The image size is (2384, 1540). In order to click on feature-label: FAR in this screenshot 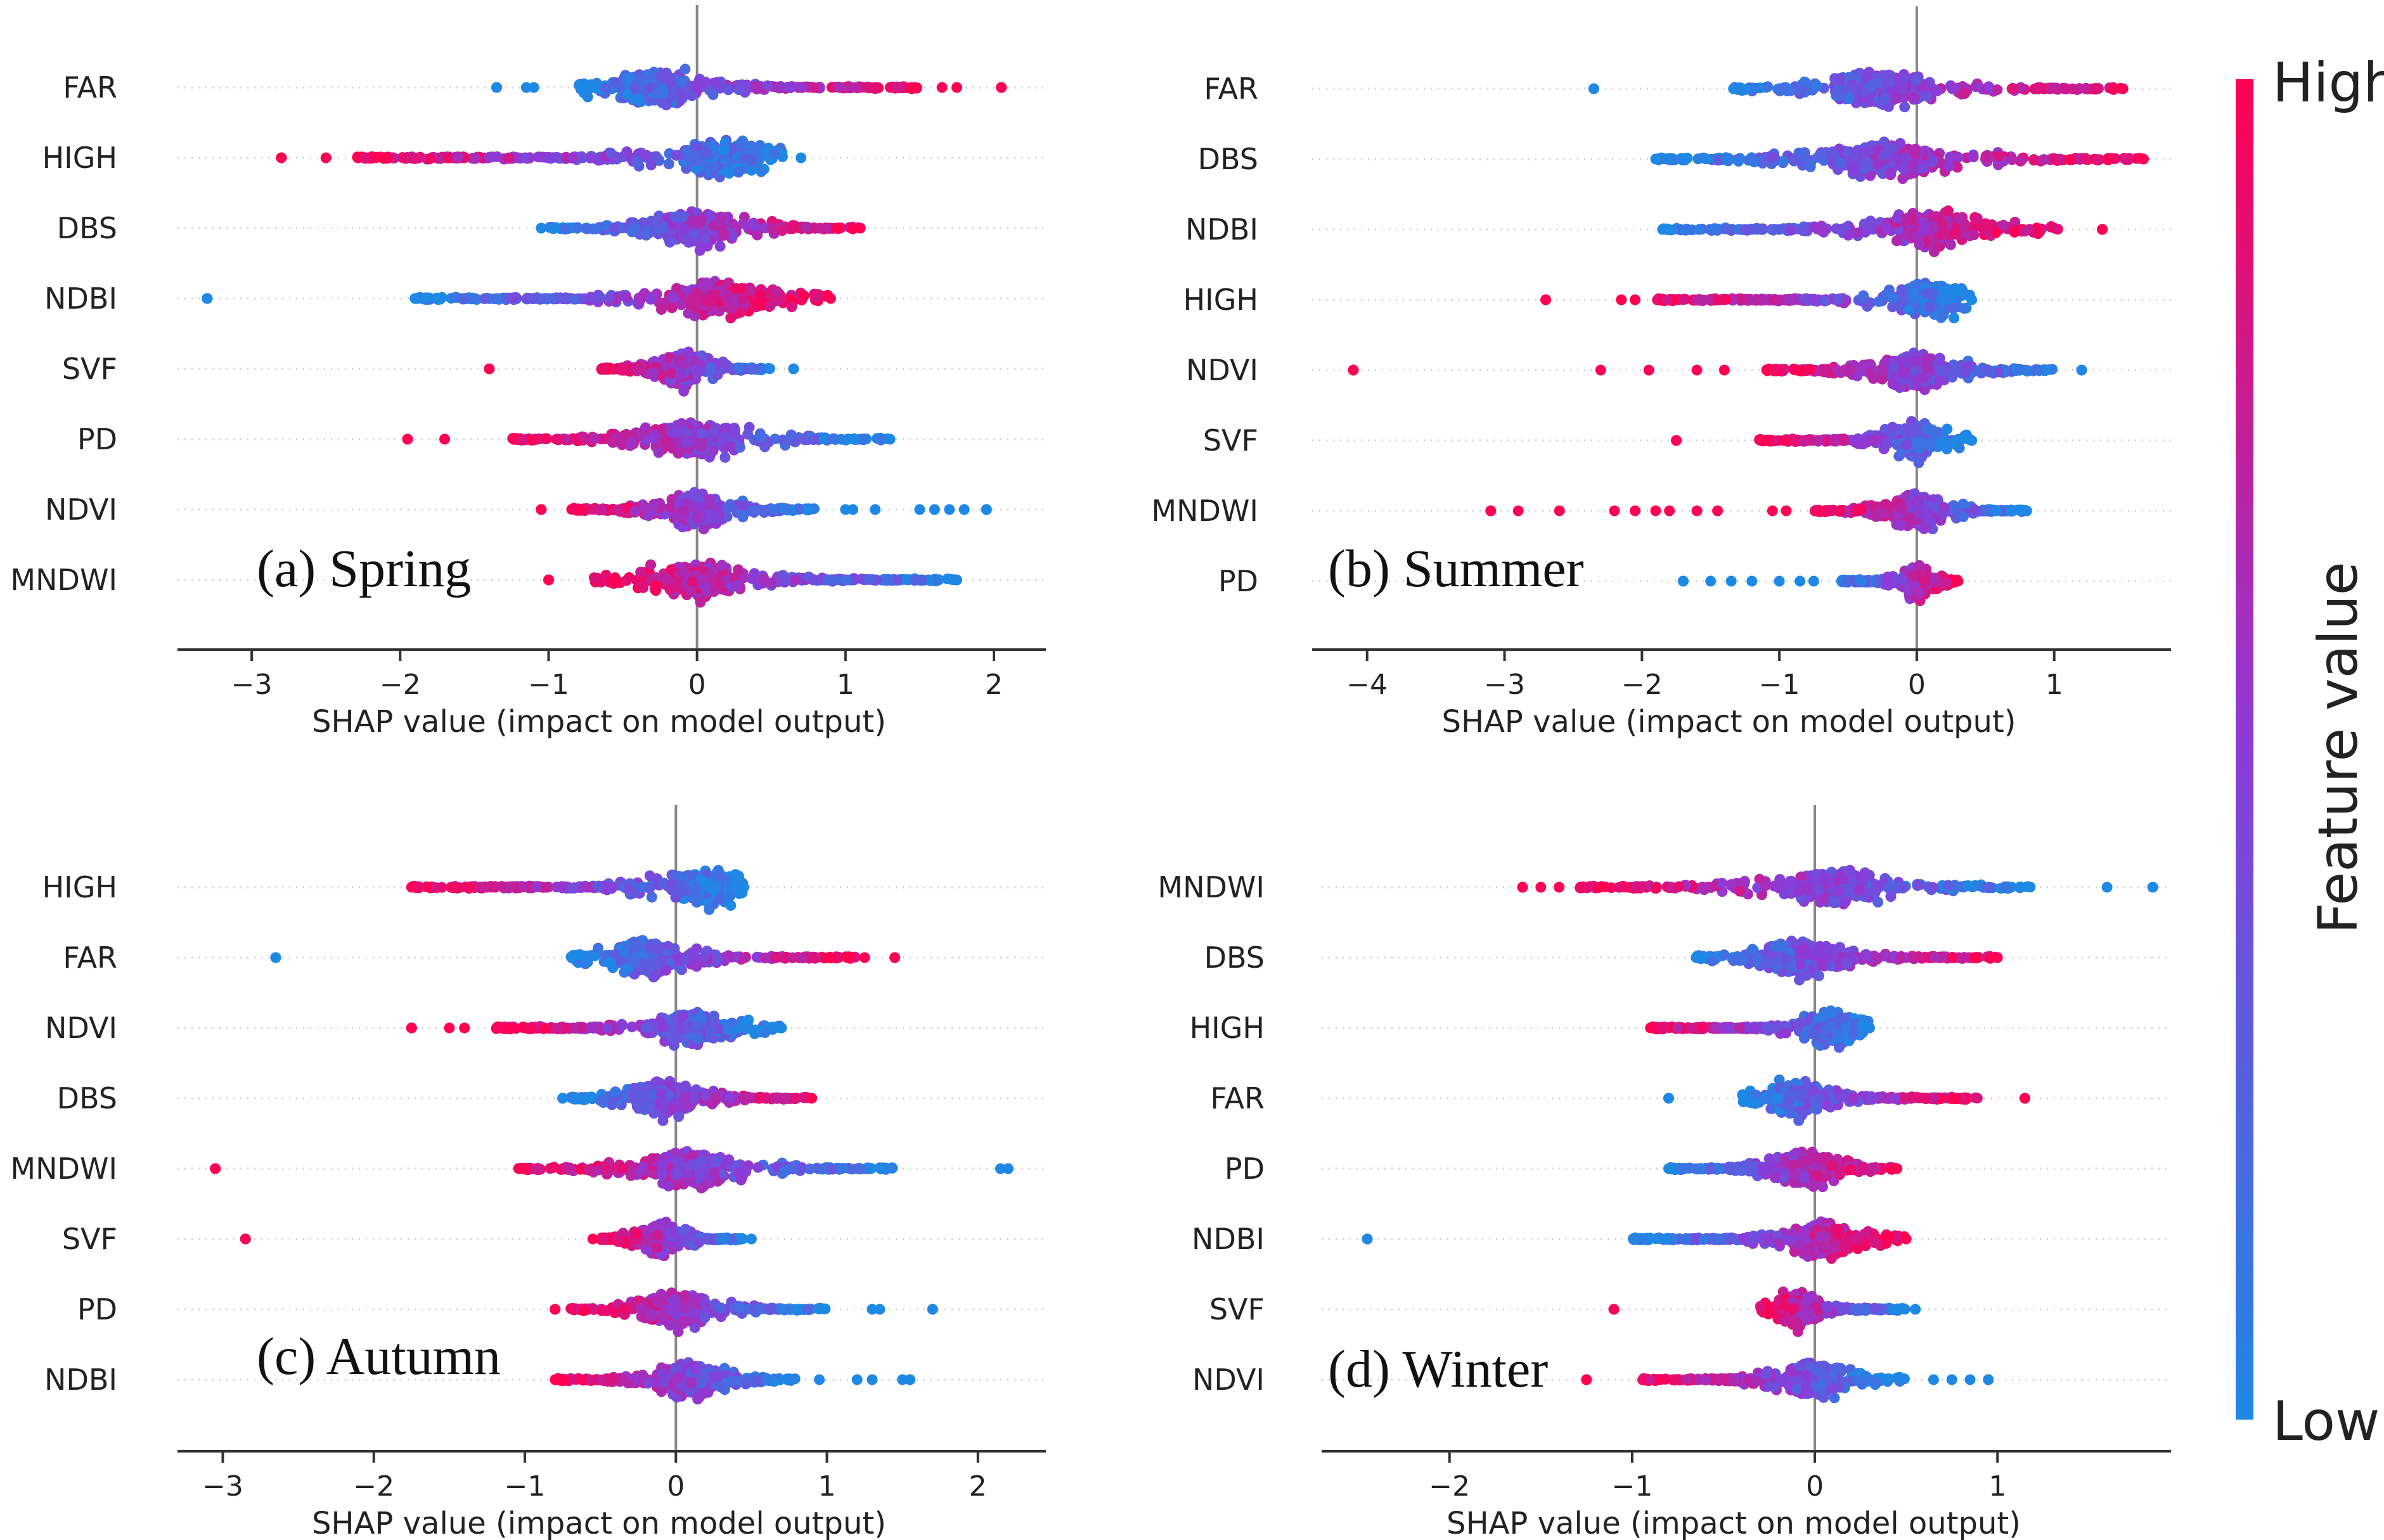, I will do `click(90, 87)`.